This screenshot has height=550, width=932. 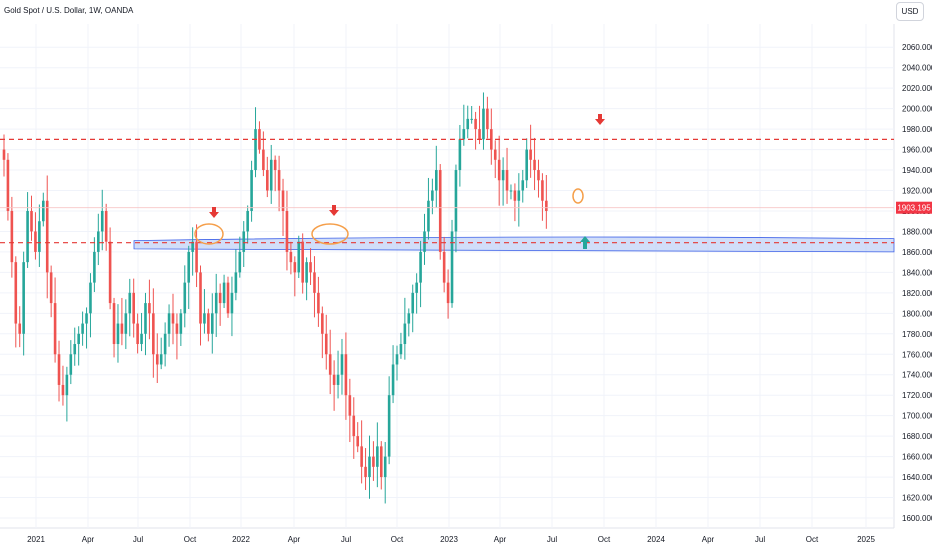 What do you see at coordinates (917, 518) in the screenshot?
I see `y-tick-label: 1600.000` at bounding box center [917, 518].